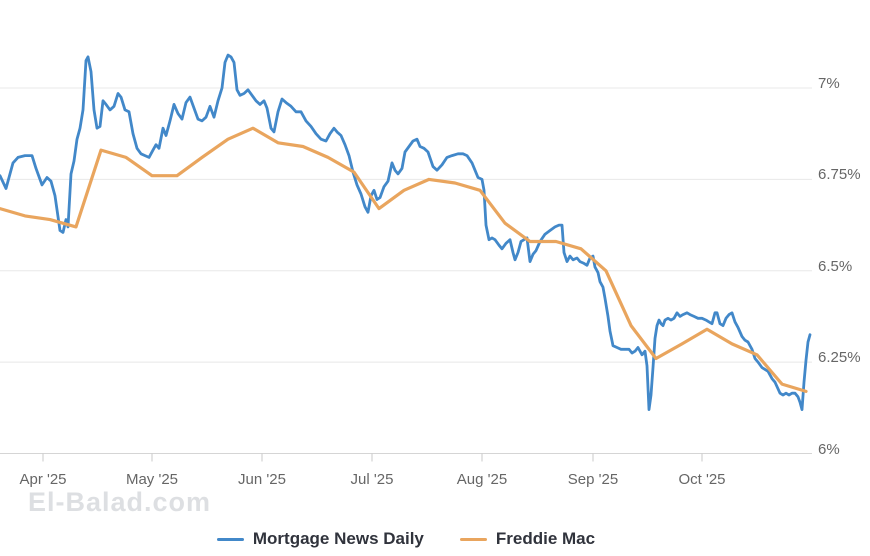 The image size is (870, 556). Describe the element at coordinates (120, 502) in the screenshot. I see `watermark: El-Balad.com` at that location.